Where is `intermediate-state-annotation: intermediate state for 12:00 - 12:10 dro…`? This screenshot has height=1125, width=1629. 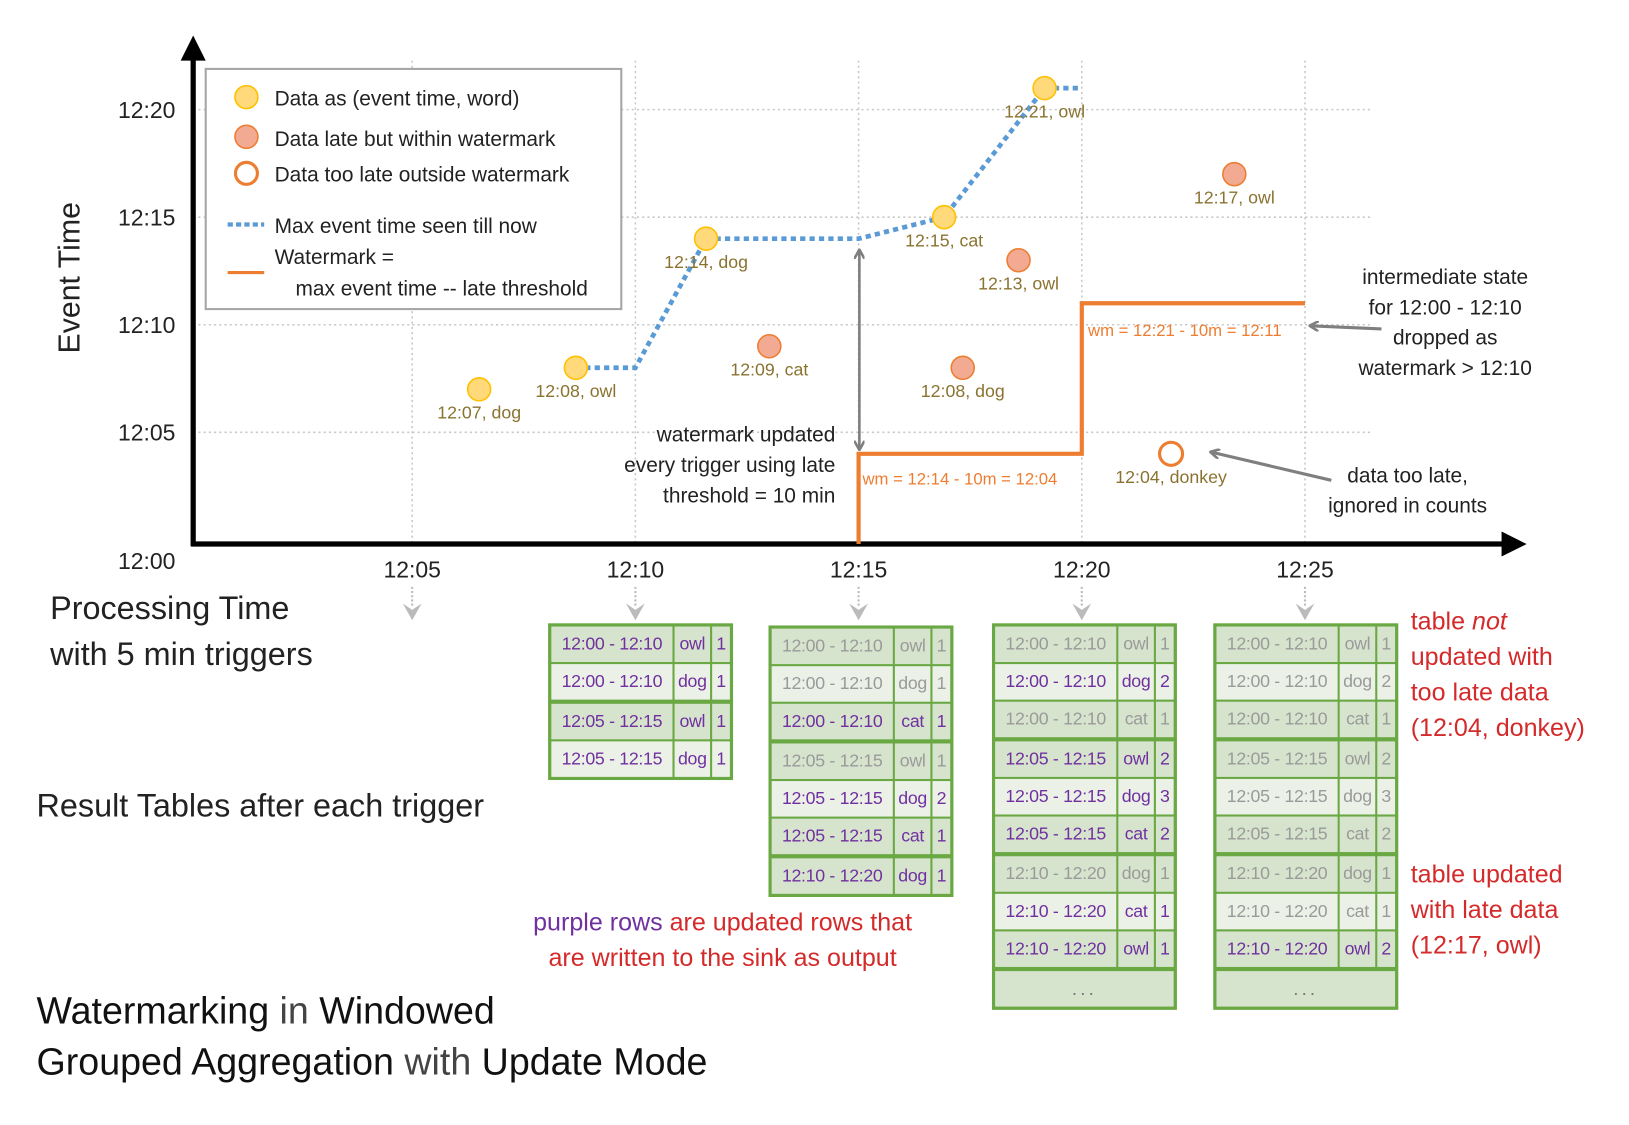
intermediate-state-annotation: intermediate state for 12:00 - 12:10 dro… is located at coordinates (1444, 323).